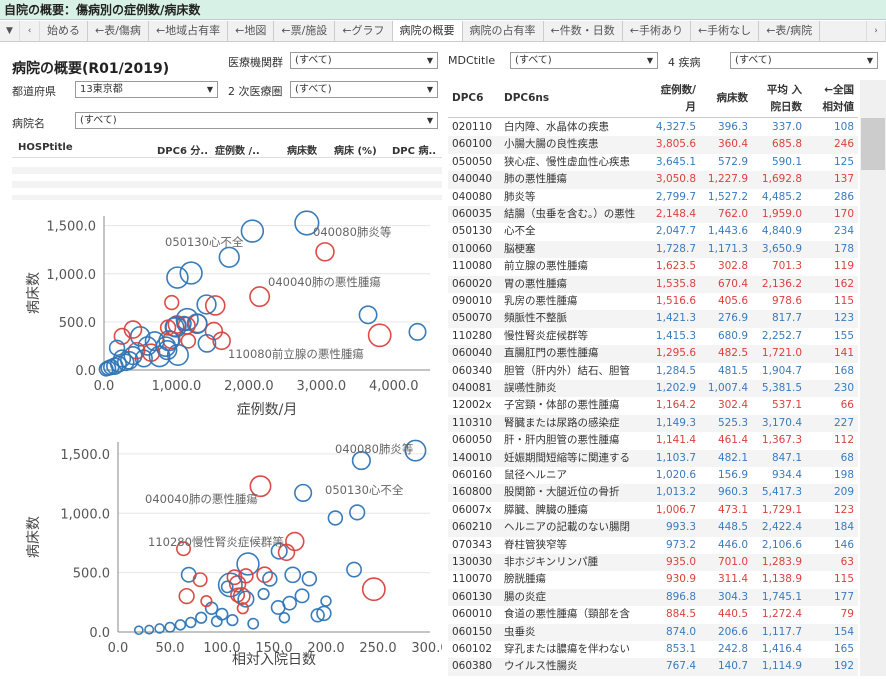 The width and height of the screenshot is (886, 679). Describe the element at coordinates (732, 127) in the screenshot. I see `beds-value: 396.3` at that location.